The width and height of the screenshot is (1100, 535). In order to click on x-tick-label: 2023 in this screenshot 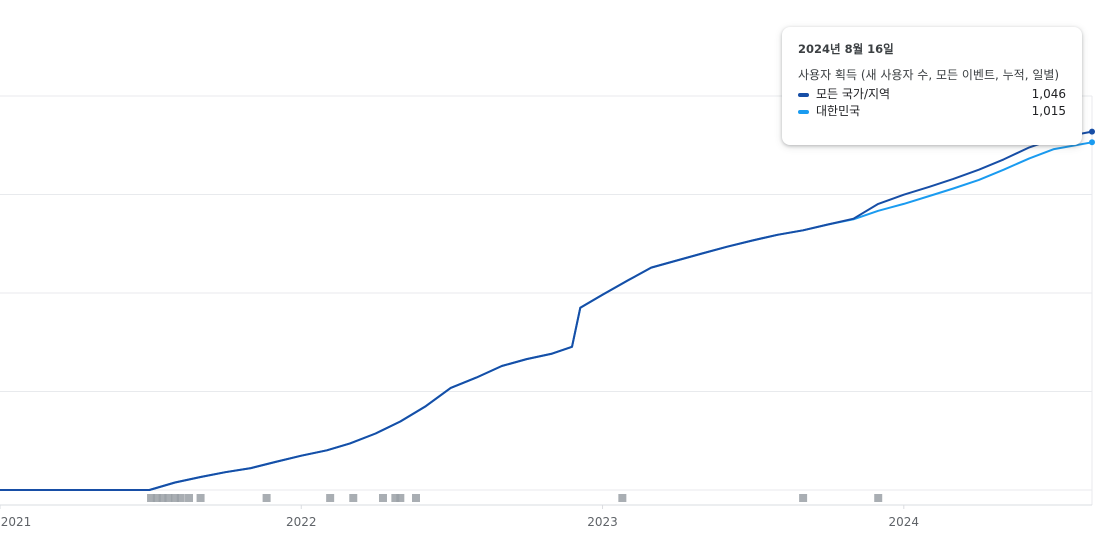, I will do `click(602, 522)`.